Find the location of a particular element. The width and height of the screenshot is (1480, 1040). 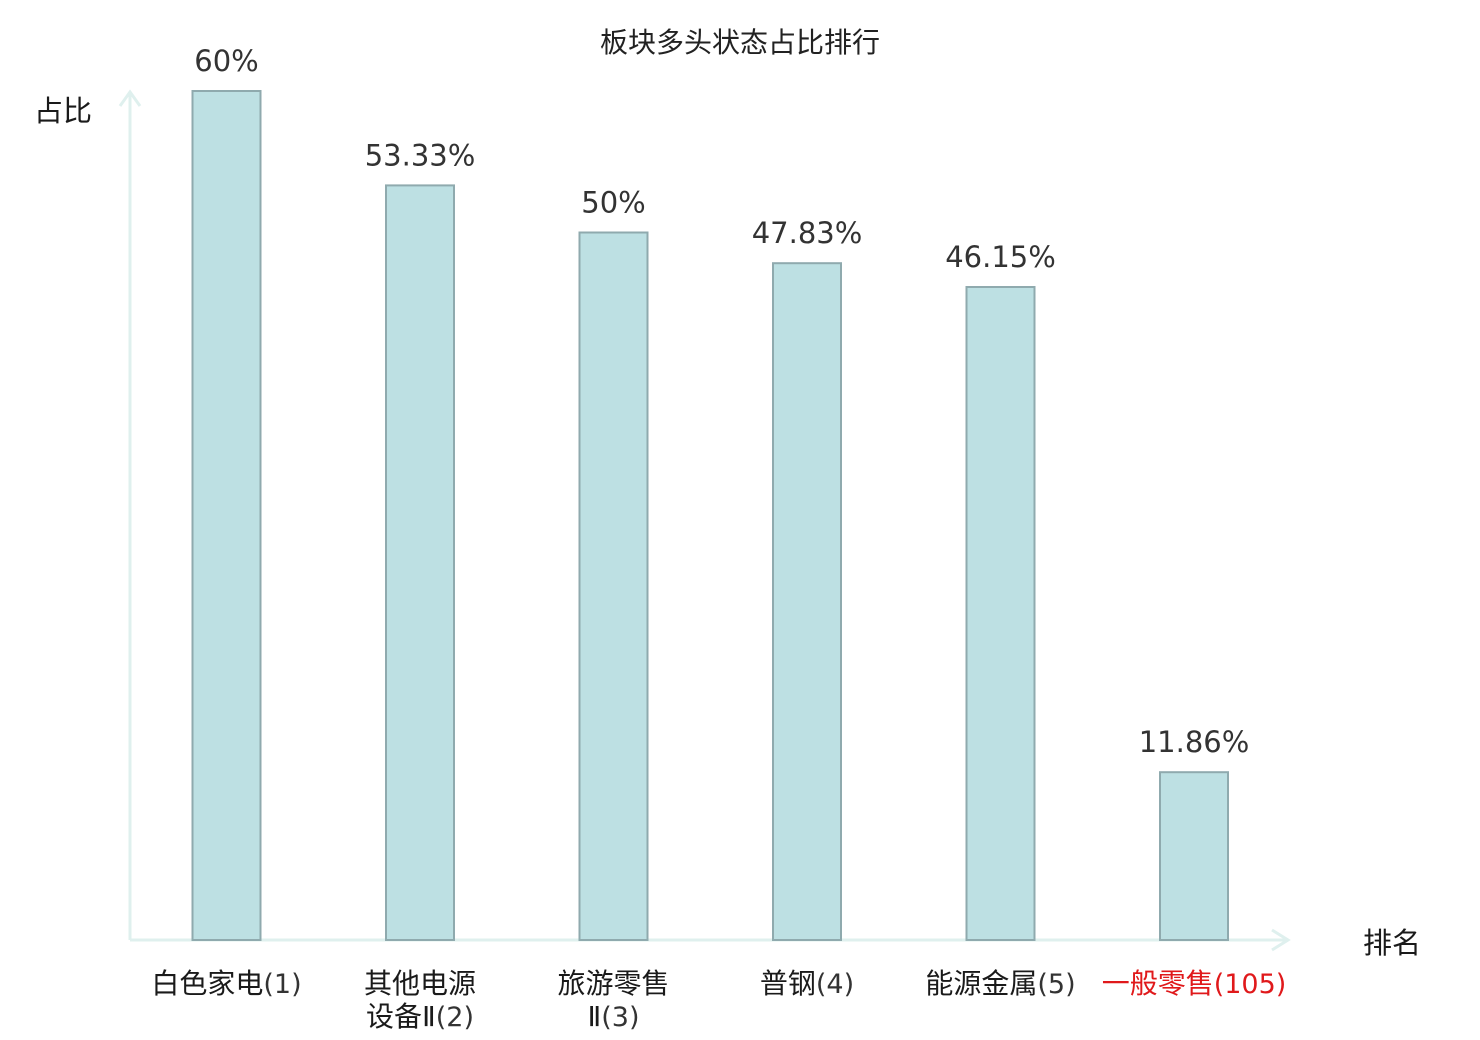

data-label: 47.83% is located at coordinates (807, 233).